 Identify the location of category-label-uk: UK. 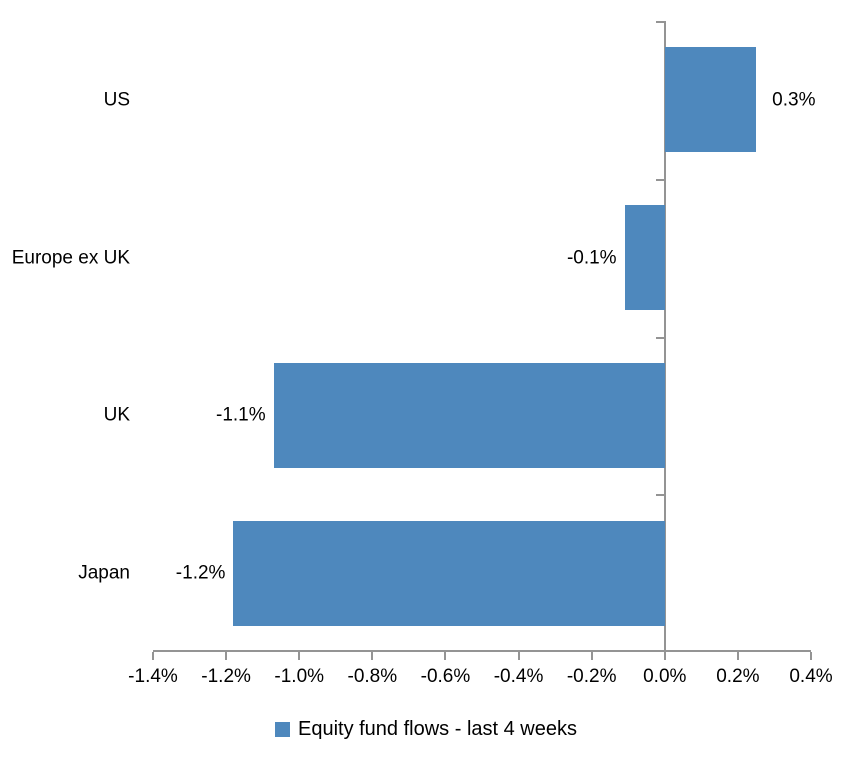
(116, 415).